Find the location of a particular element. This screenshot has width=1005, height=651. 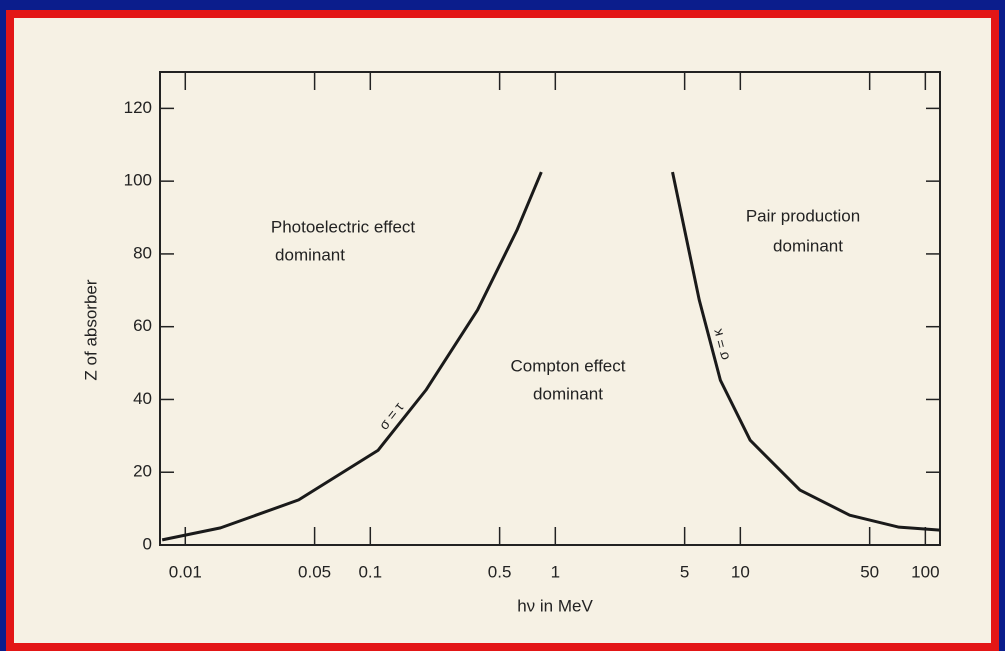

y-tick-label: 20 is located at coordinates (142, 471).